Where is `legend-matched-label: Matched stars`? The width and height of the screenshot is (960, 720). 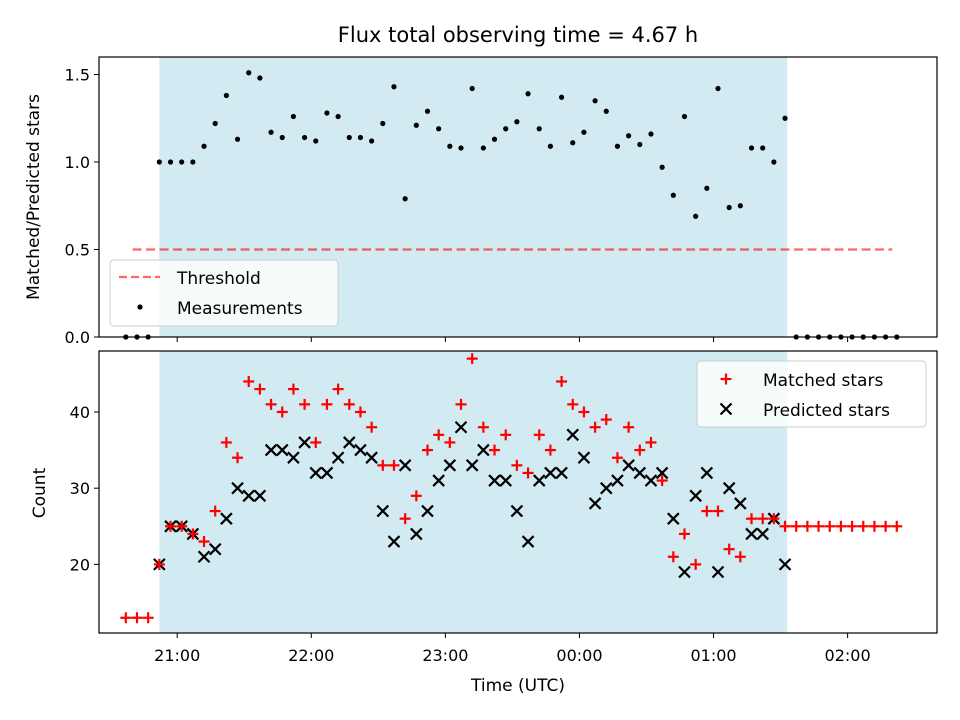
legend-matched-label: Matched stars is located at coordinates (823, 381).